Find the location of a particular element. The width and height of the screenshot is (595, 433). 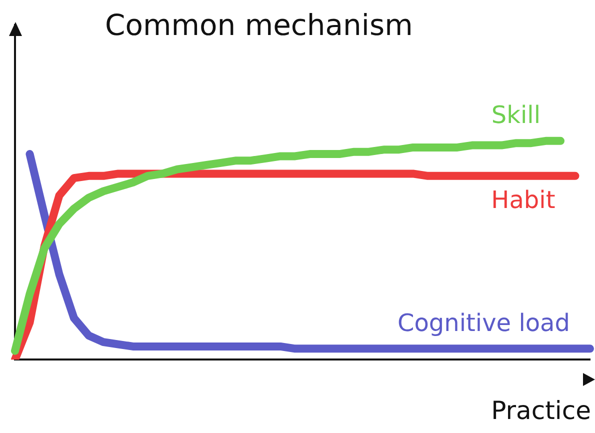

series-label: Cognitive load is located at coordinates (483, 322).